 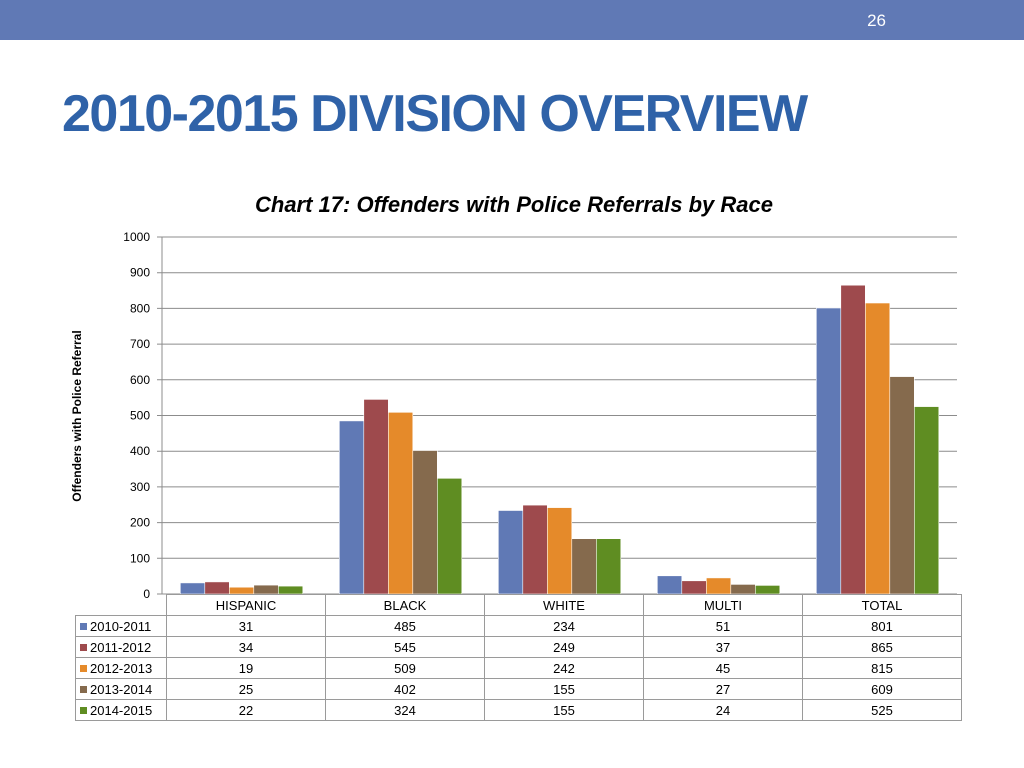 What do you see at coordinates (853, 439) in the screenshot?
I see `bar-total-2011-2012` at bounding box center [853, 439].